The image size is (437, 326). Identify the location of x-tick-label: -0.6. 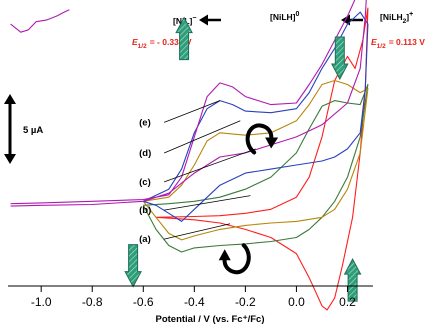
(143, 302).